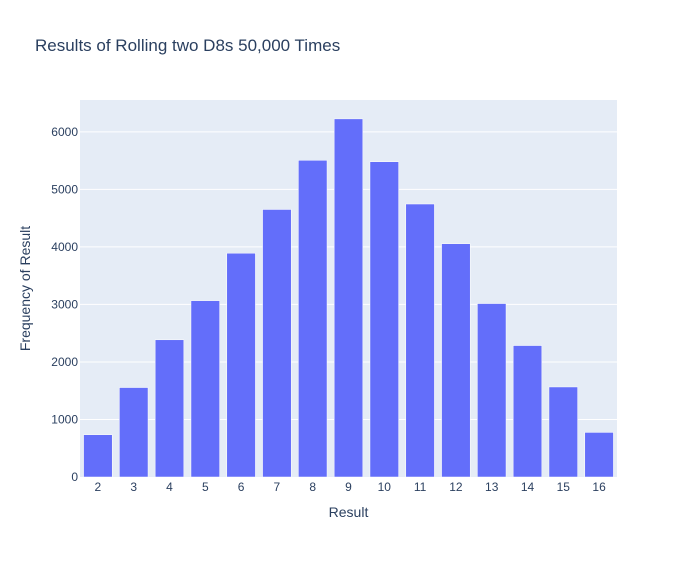  What do you see at coordinates (74, 477) in the screenshot?
I see `y-tick-label: 0` at bounding box center [74, 477].